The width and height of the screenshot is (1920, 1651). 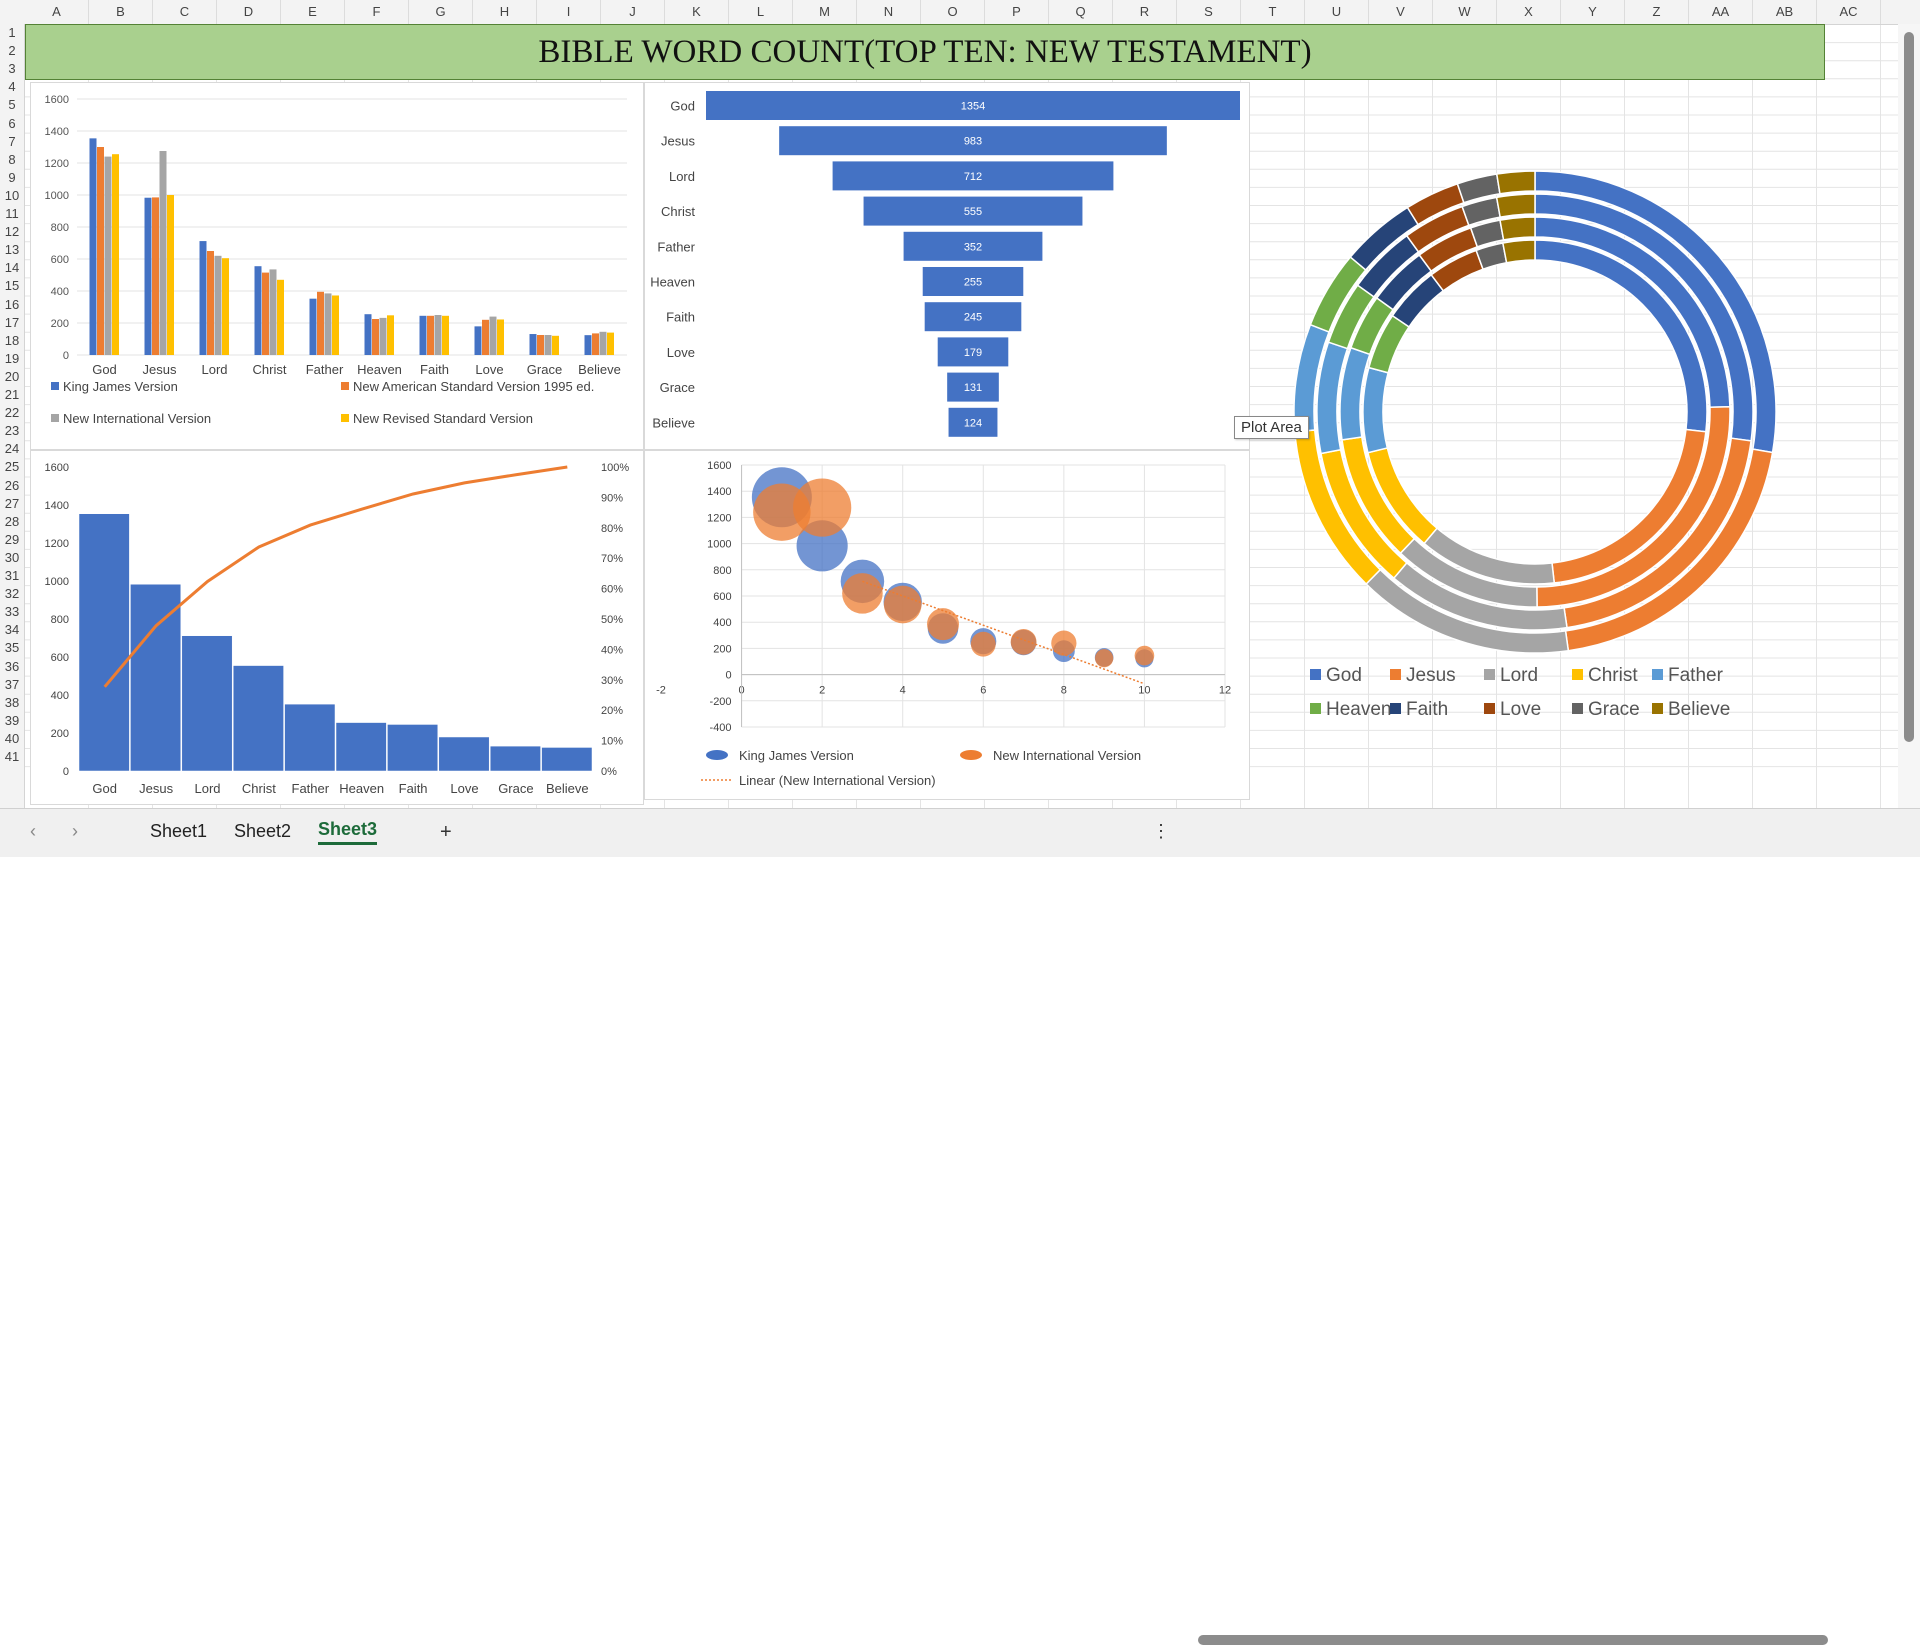 What do you see at coordinates (446, 832) in the screenshot?
I see `add-sheet-button: +` at bounding box center [446, 832].